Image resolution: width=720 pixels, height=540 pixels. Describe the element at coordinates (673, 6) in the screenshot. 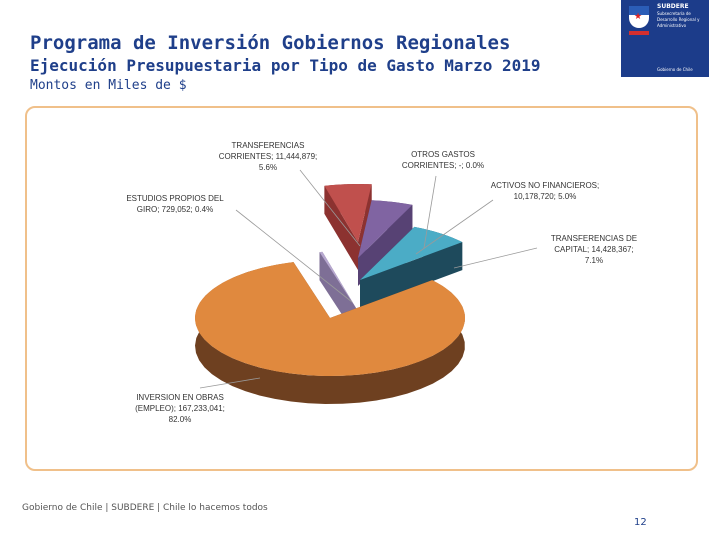

I see `logo-name: SUBDERE` at that location.